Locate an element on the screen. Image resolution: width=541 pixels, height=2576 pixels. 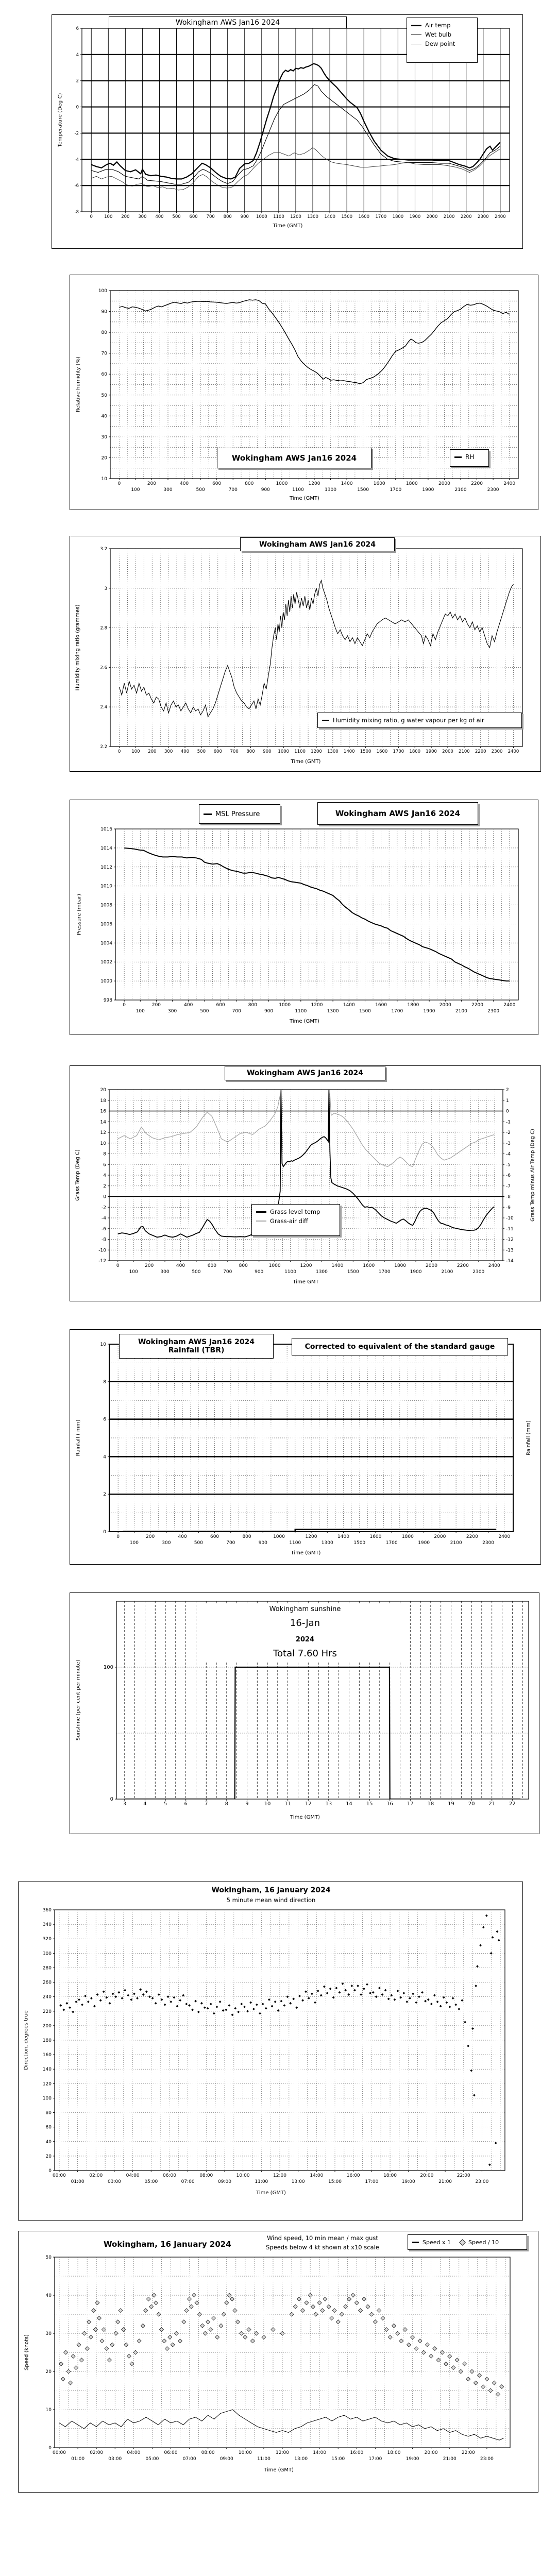
legend-label: RH is located at coordinates (470, 457).